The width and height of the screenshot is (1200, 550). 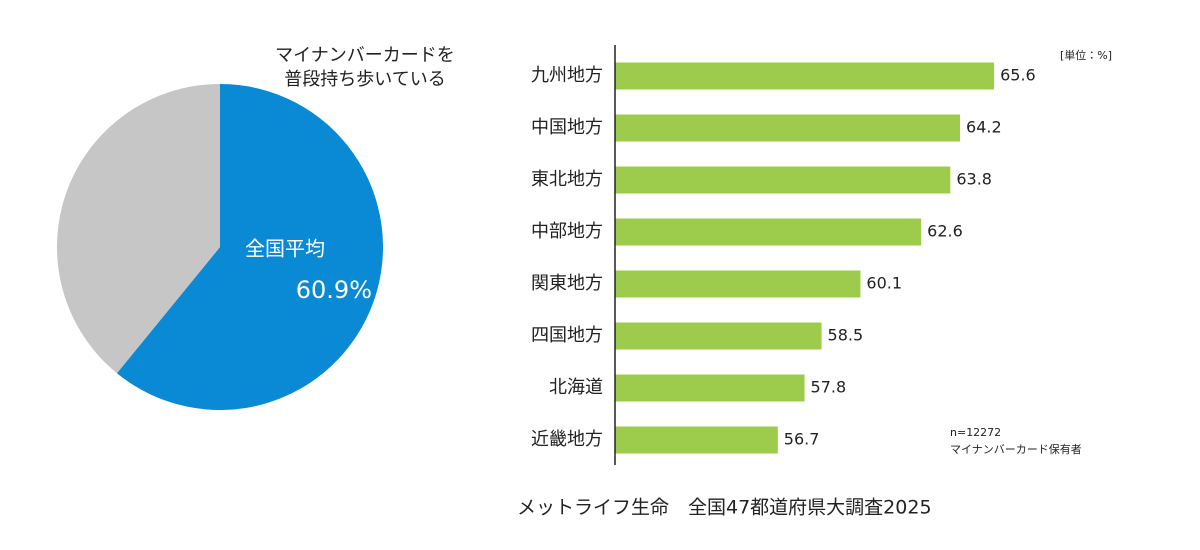 I want to click on slice-label: 全国平均, so click(x=285, y=249).